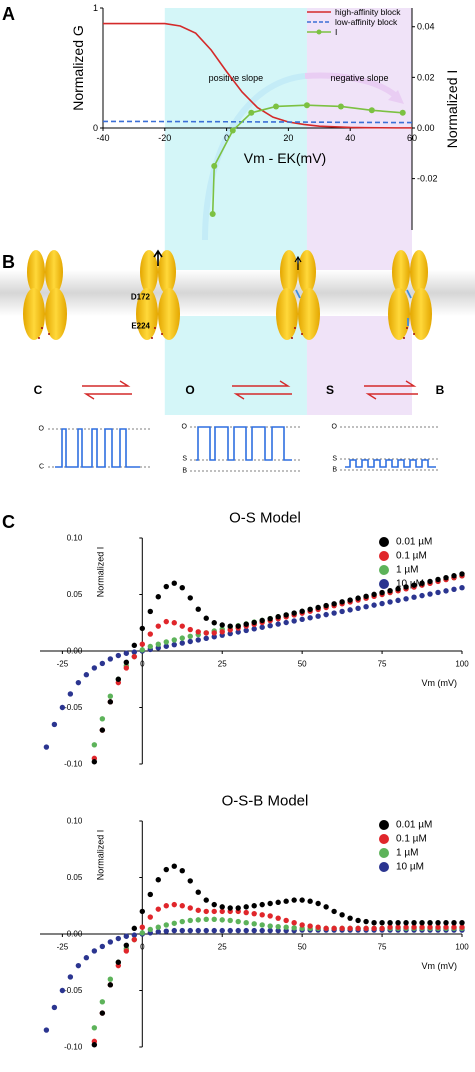  I want to click on y-tick-label: -0.05, so click(73, 707).